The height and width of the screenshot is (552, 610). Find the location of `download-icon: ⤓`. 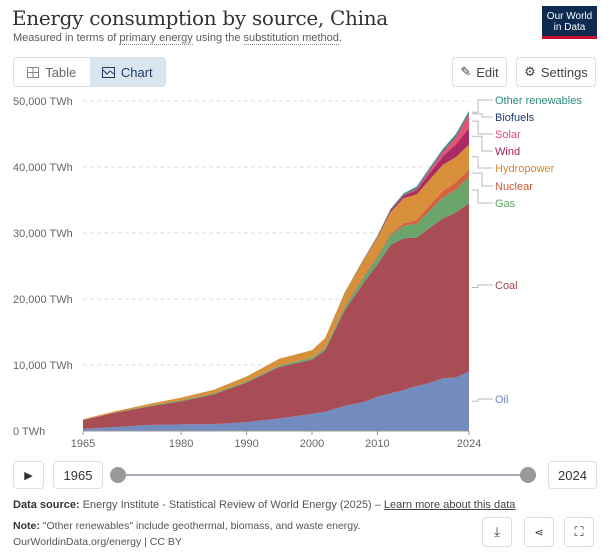

download-icon: ⤓ is located at coordinates (497, 531).